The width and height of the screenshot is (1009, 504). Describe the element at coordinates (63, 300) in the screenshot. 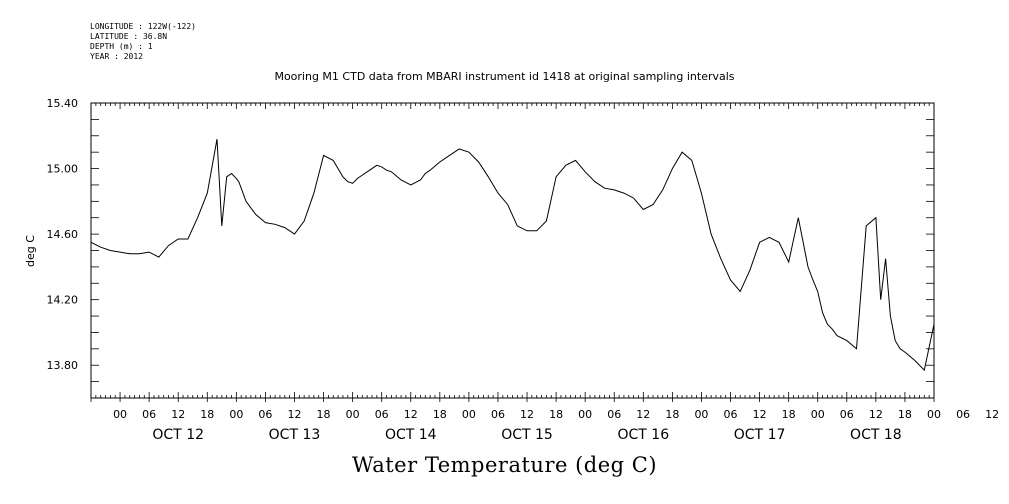

I see `y-tick-label: 14.20` at that location.